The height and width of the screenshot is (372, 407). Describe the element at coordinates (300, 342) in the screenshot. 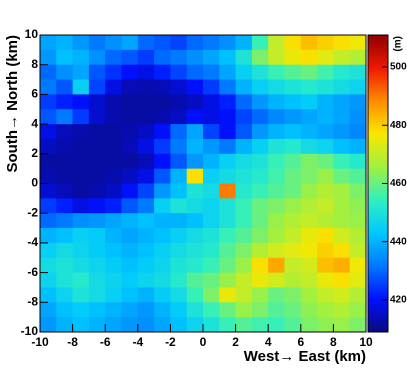

I see `x-tick-label: 6` at that location.